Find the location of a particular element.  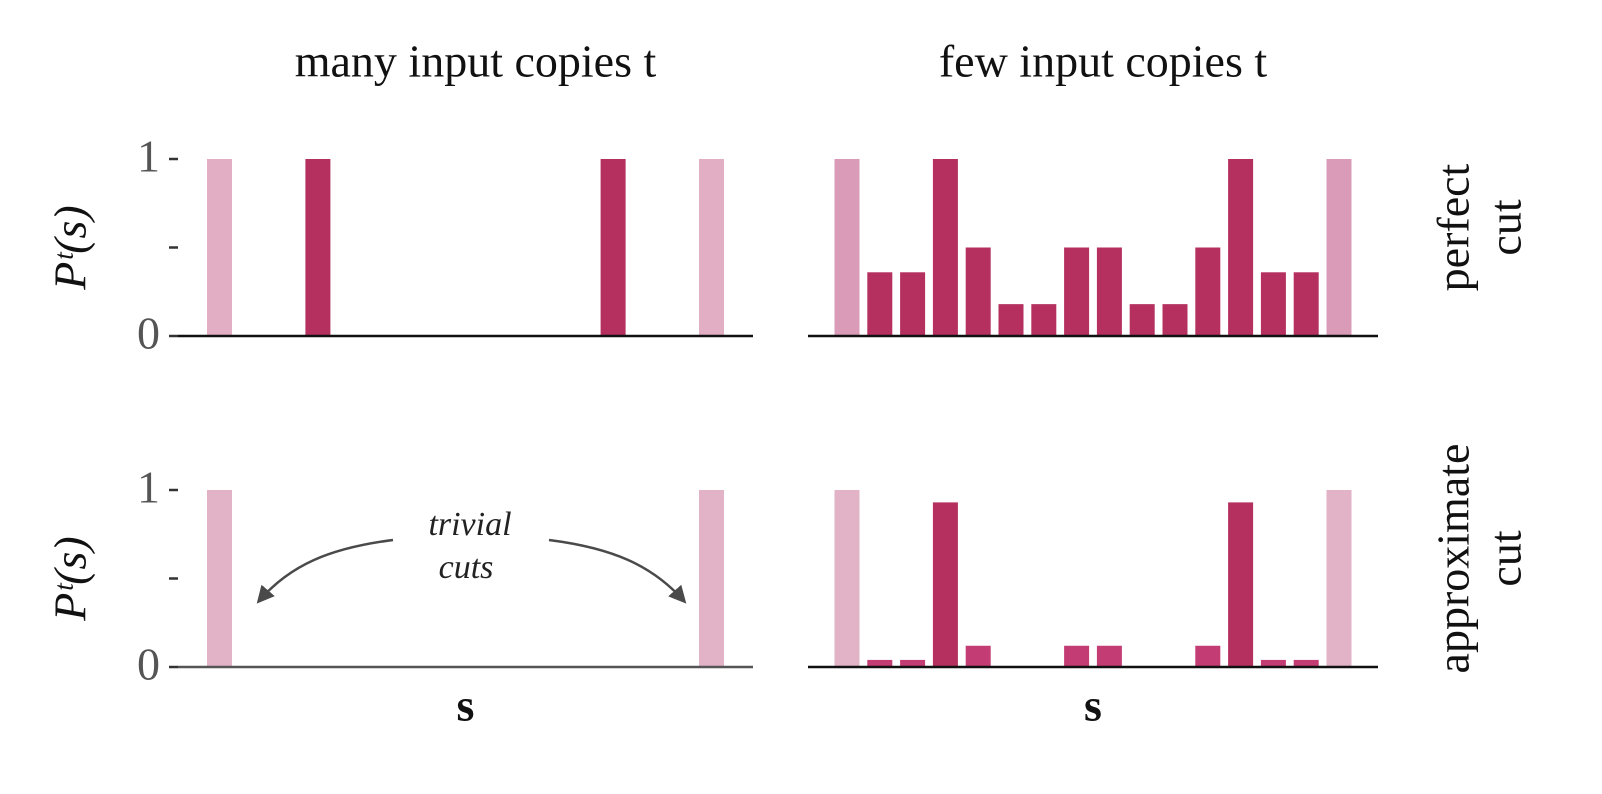

row-label: perfect is located at coordinates (1453, 227).